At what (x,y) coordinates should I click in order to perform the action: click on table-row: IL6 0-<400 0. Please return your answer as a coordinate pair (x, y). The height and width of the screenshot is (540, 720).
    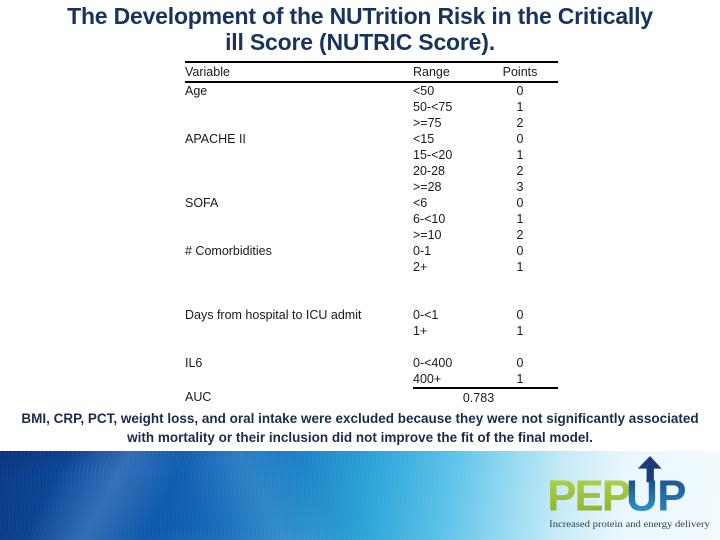
    Looking at the image, I should click on (371, 363).